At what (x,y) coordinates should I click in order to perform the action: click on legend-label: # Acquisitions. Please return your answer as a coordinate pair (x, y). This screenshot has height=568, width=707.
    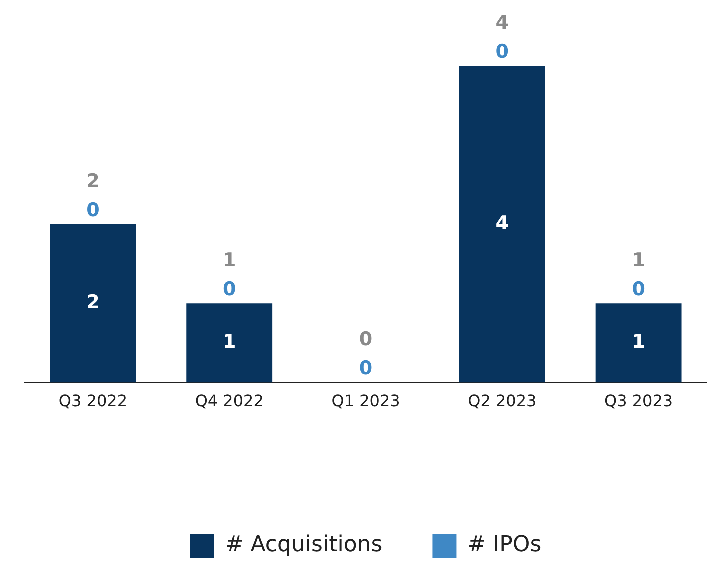
    Looking at the image, I should click on (304, 545).